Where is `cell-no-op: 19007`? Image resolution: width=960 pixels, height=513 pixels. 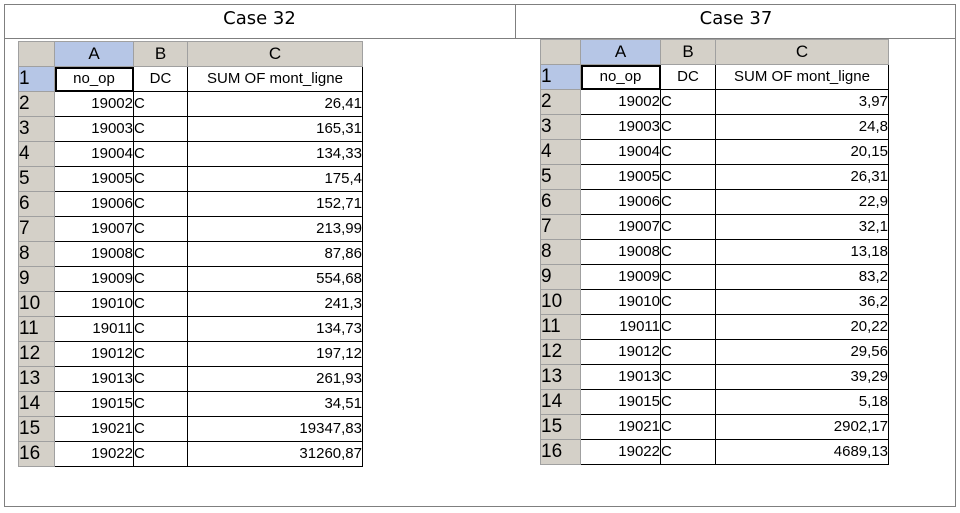 cell-no-op: 19007 is located at coordinates (94, 229).